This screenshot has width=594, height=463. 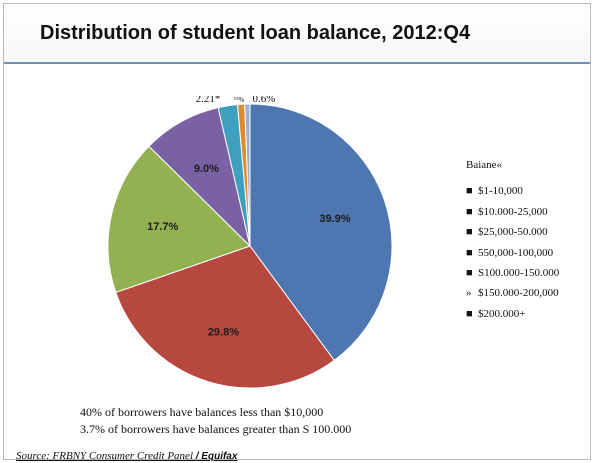 What do you see at coordinates (528, 191) in the screenshot?
I see `legend-item-1: ■ $1-10,000` at bounding box center [528, 191].